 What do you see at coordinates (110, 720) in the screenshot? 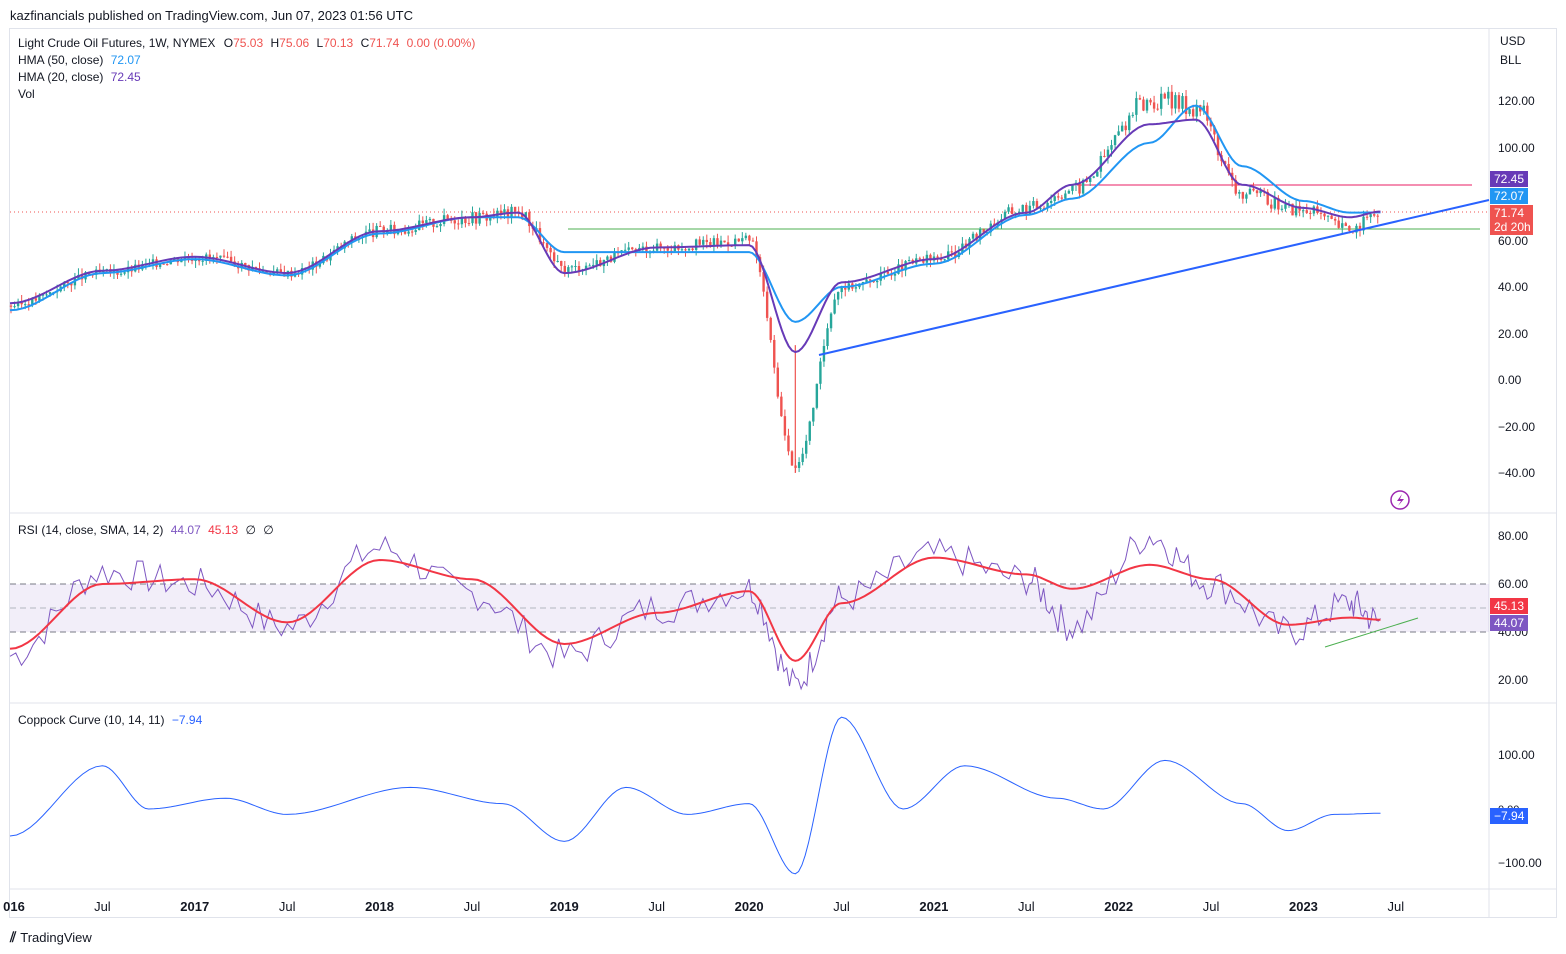
I see `coppock-legend: Coppock Curve (10, 14, 11) −7.94` at bounding box center [110, 720].